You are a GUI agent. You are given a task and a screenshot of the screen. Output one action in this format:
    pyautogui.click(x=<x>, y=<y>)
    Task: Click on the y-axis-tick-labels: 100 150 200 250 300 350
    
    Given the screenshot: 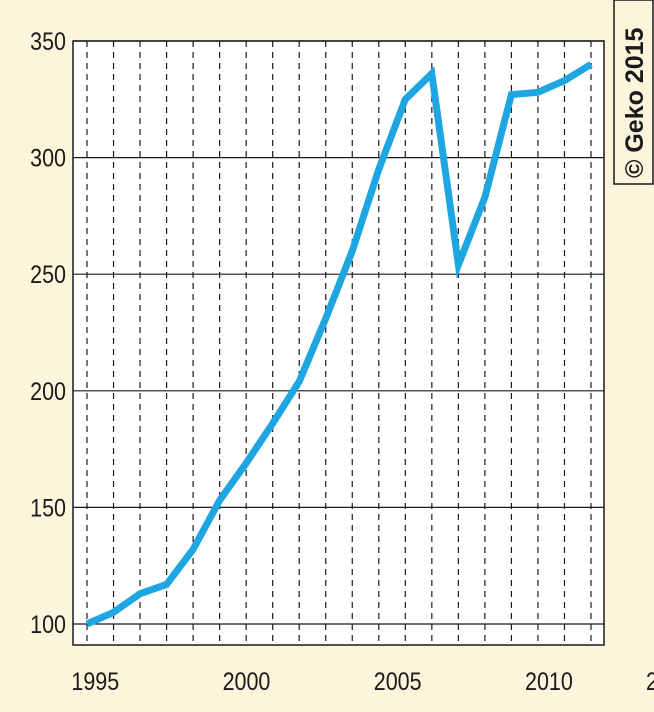 What is the action you would take?
    pyautogui.click(x=48, y=332)
    